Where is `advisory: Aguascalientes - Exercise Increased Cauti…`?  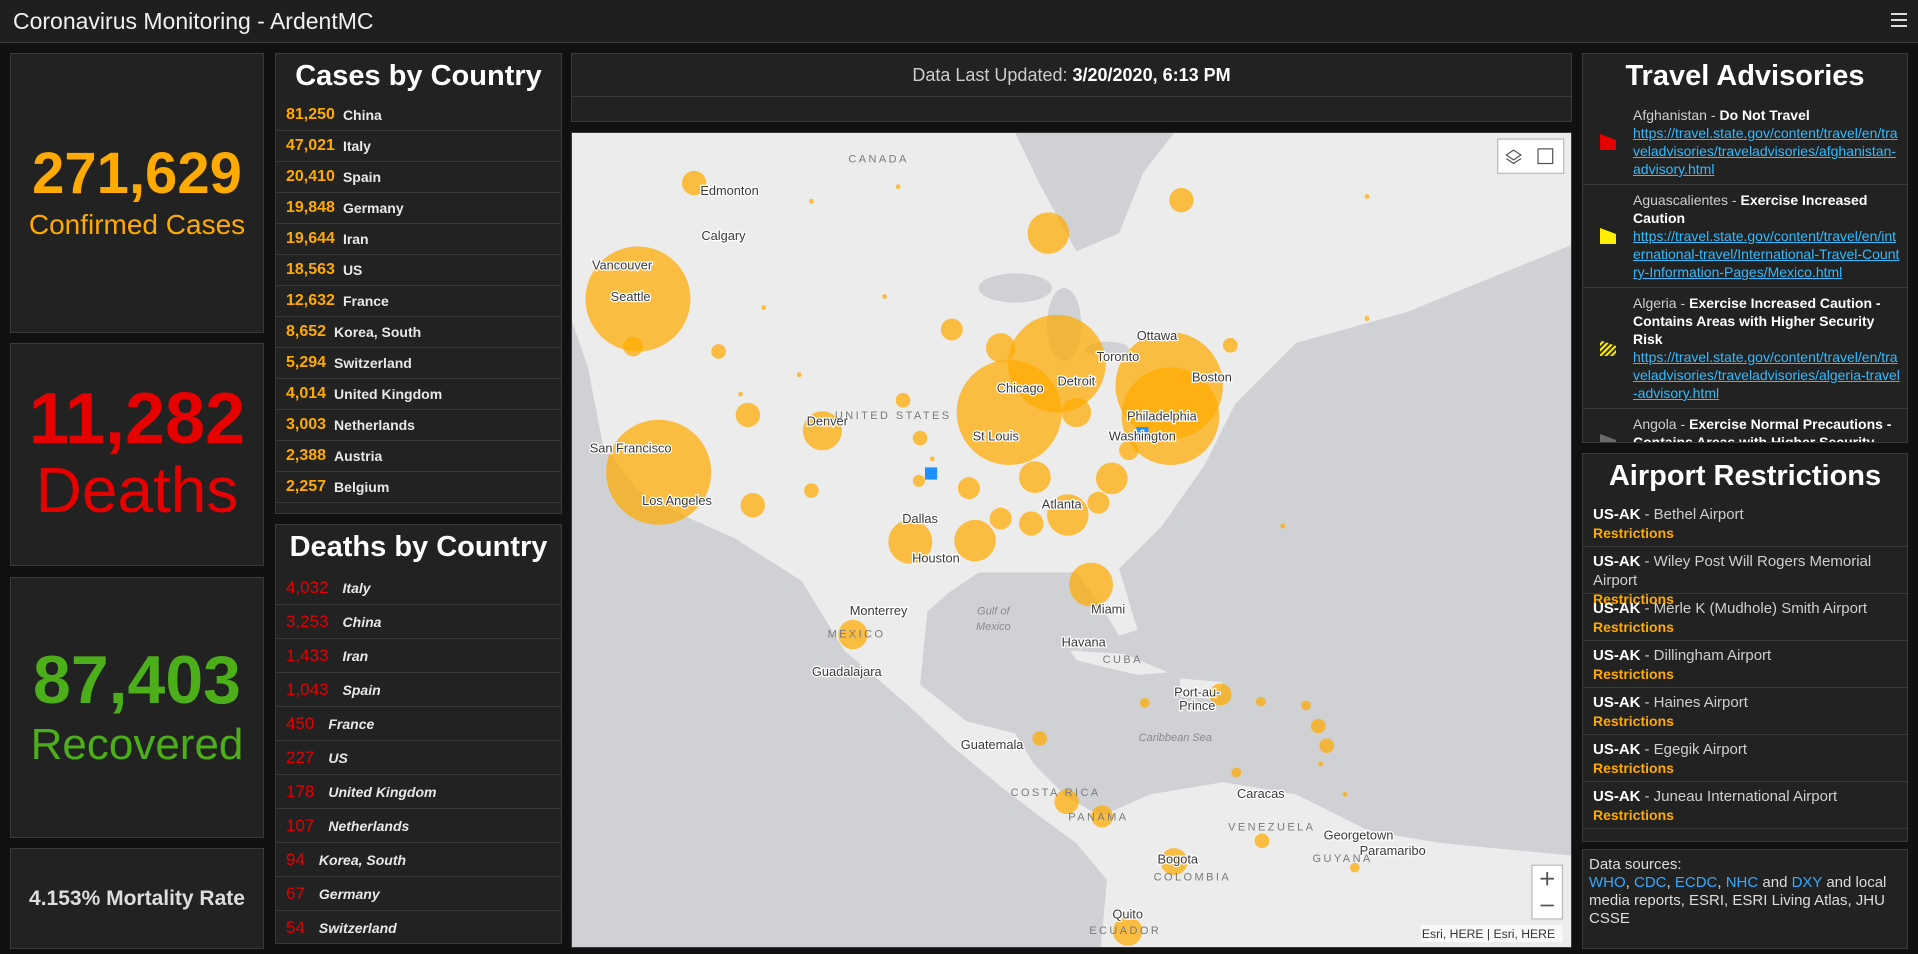 advisory: Aguascalientes - Exercise Increased Cauti… is located at coordinates (1745, 236).